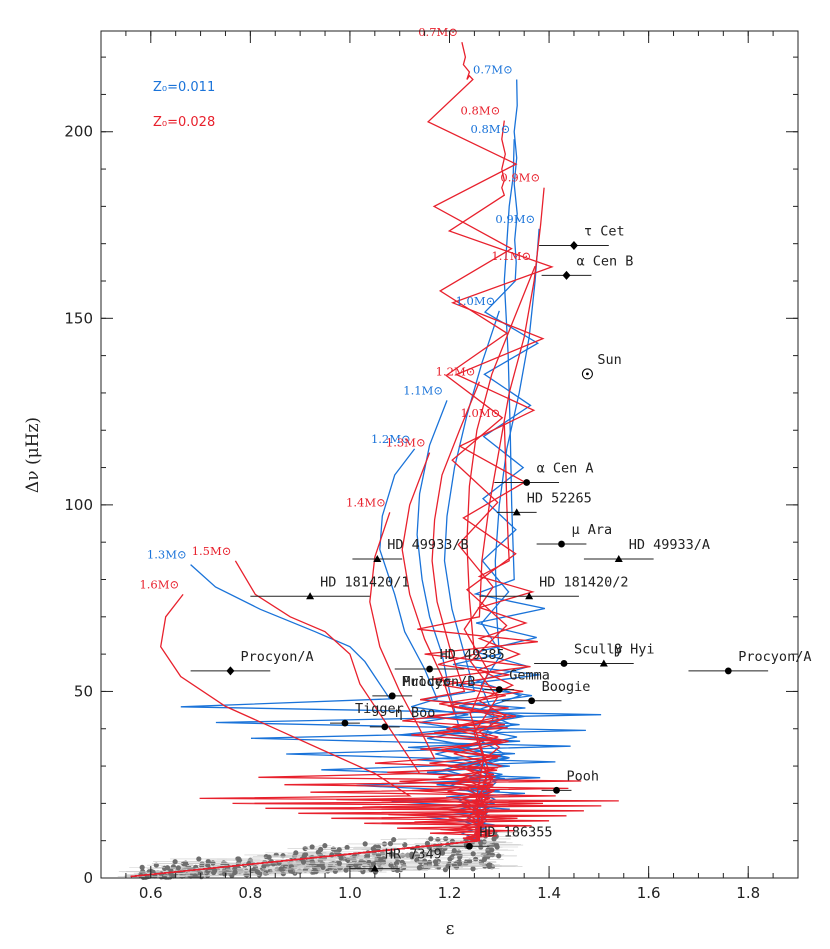  What do you see at coordinates (78, 505) in the screenshot?
I see `y-tick-label: 100` at bounding box center [78, 505].